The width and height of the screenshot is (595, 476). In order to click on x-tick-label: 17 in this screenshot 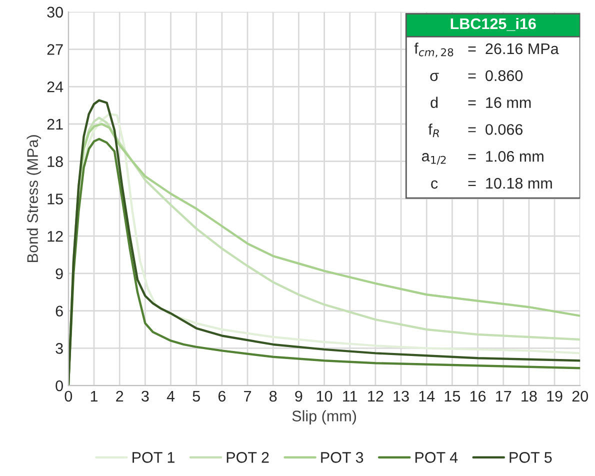, I will do `click(504, 396)`.